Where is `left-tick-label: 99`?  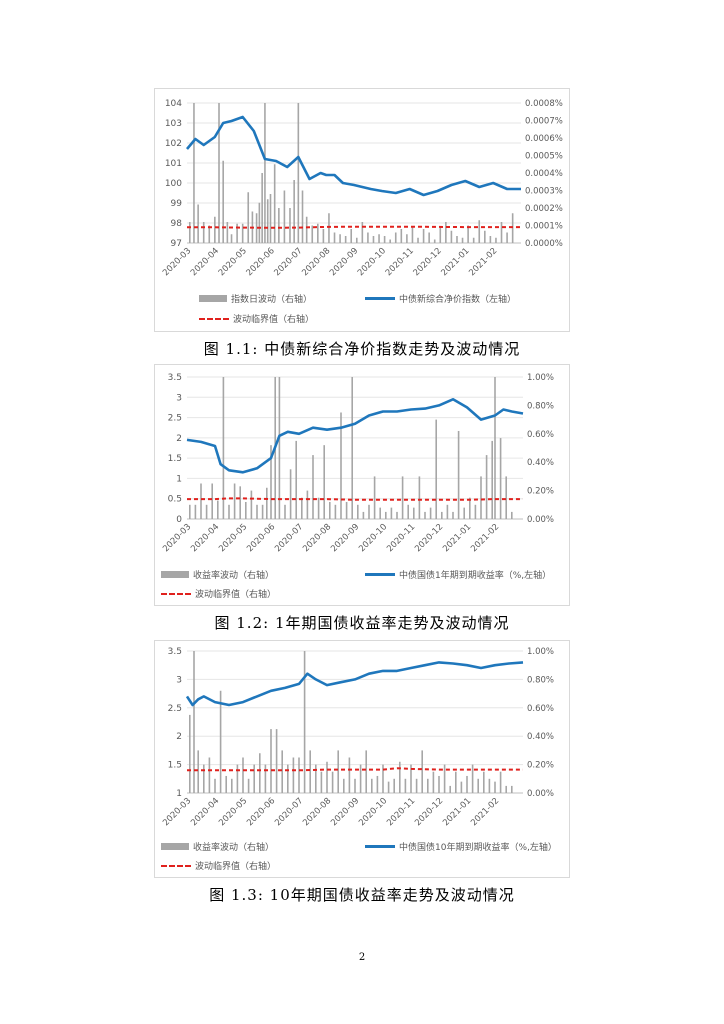
left-tick-label: 99 is located at coordinates (177, 204).